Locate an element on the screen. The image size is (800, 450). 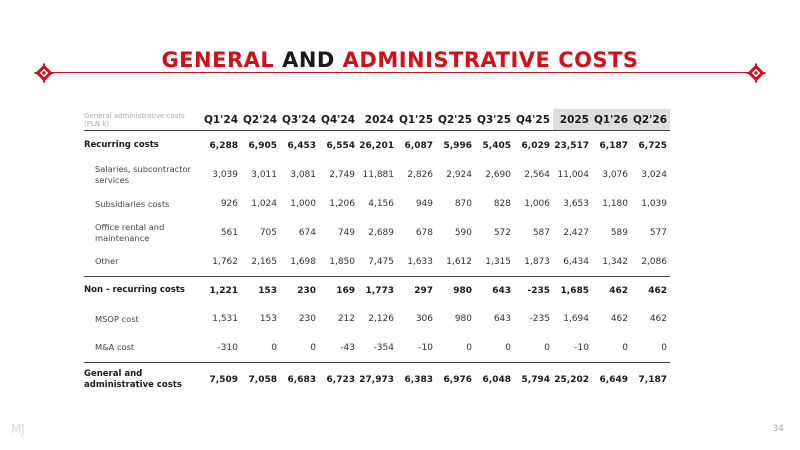
table-cell: 6,434 is located at coordinates (576, 261).